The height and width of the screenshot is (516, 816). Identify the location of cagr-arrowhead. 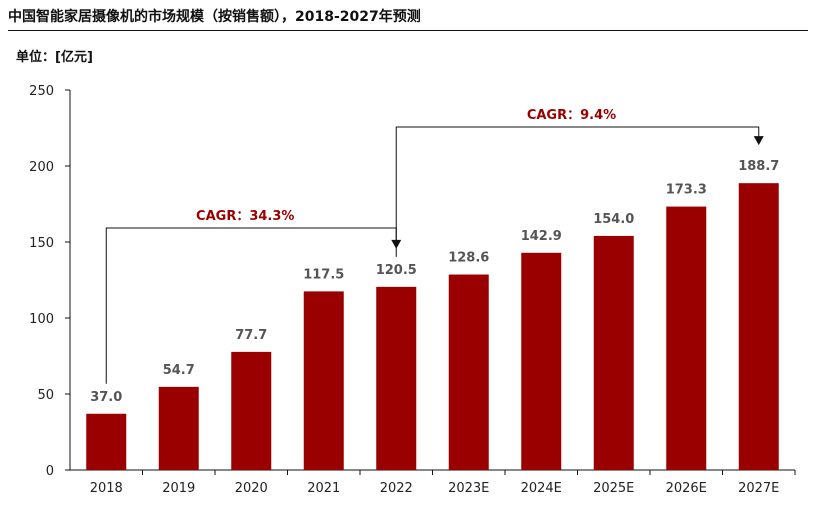
(758, 141).